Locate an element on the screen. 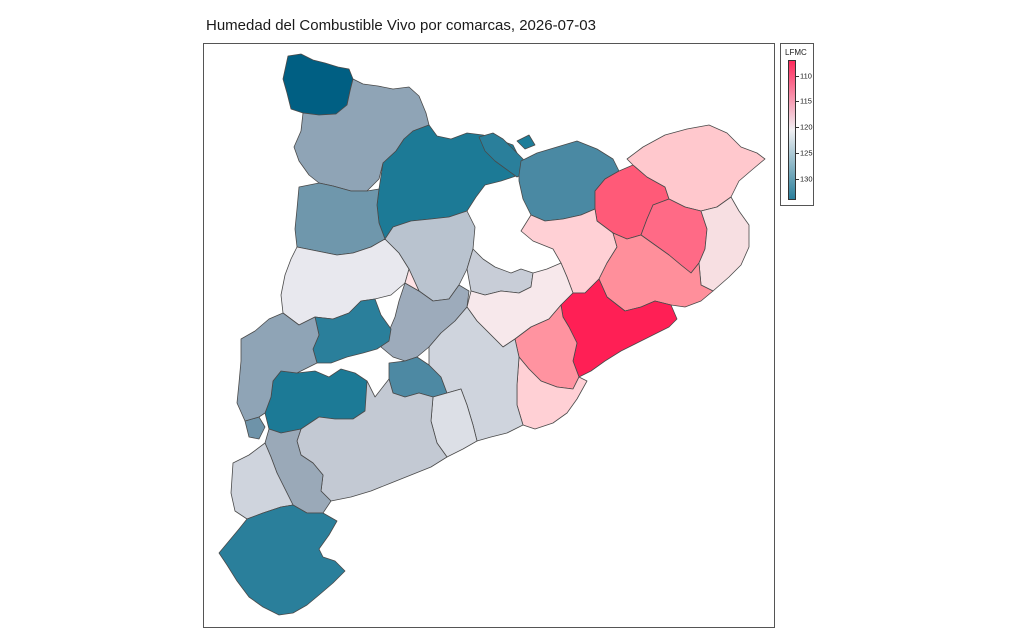  region-r26 is located at coordinates (476, 374).